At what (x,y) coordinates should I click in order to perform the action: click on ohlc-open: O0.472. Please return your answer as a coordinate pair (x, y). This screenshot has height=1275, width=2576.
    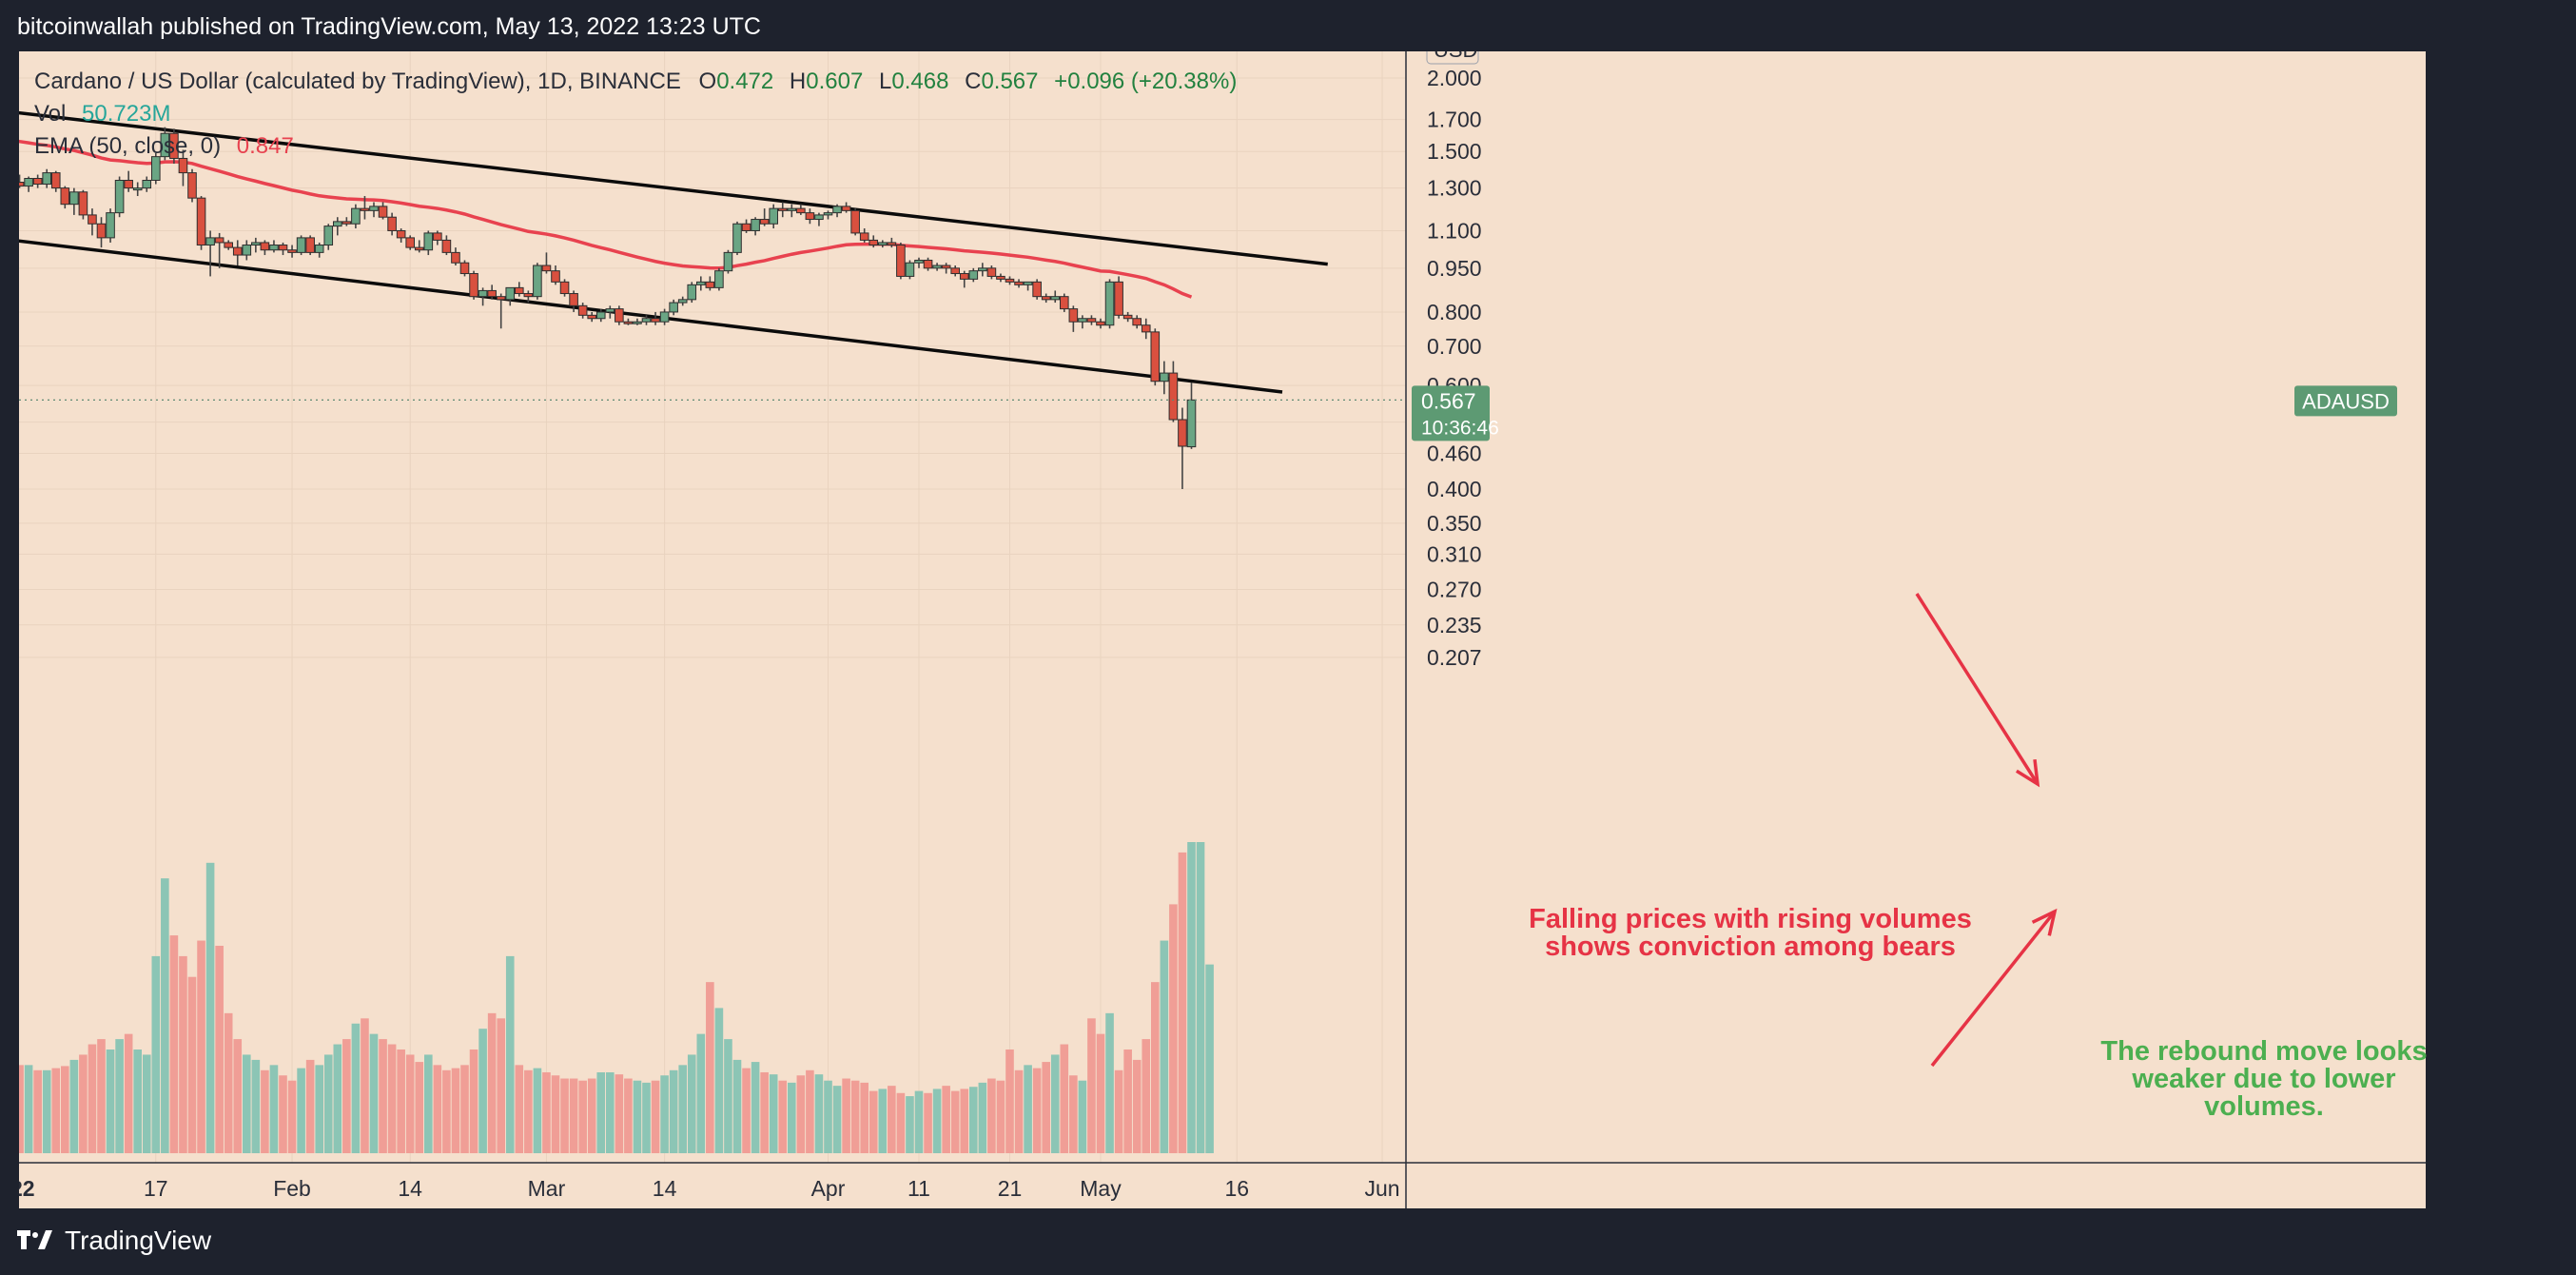
    Looking at the image, I should click on (736, 81).